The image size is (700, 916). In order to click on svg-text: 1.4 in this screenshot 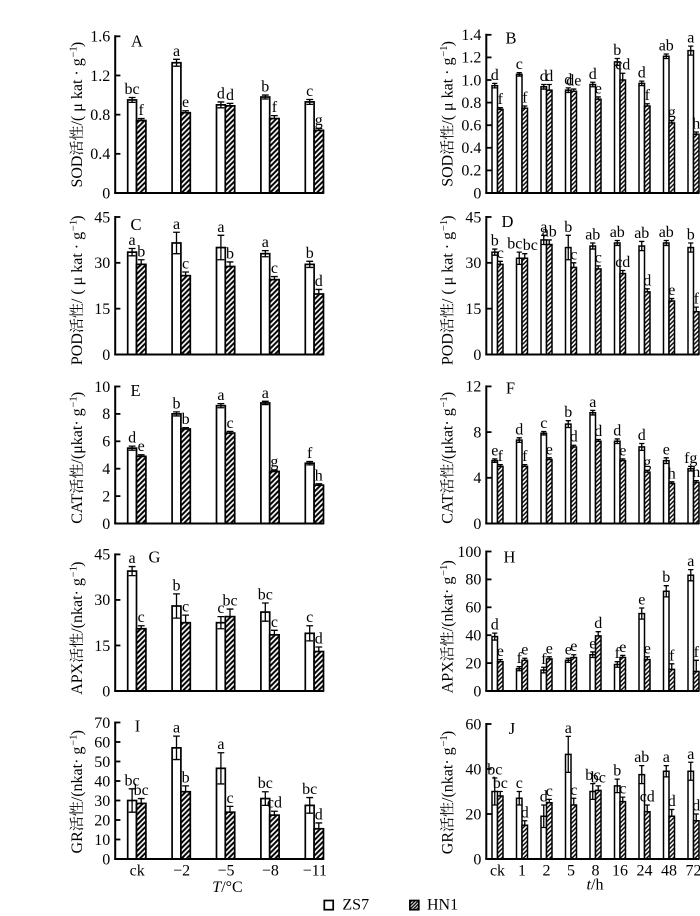, I will do `click(471, 35)`.